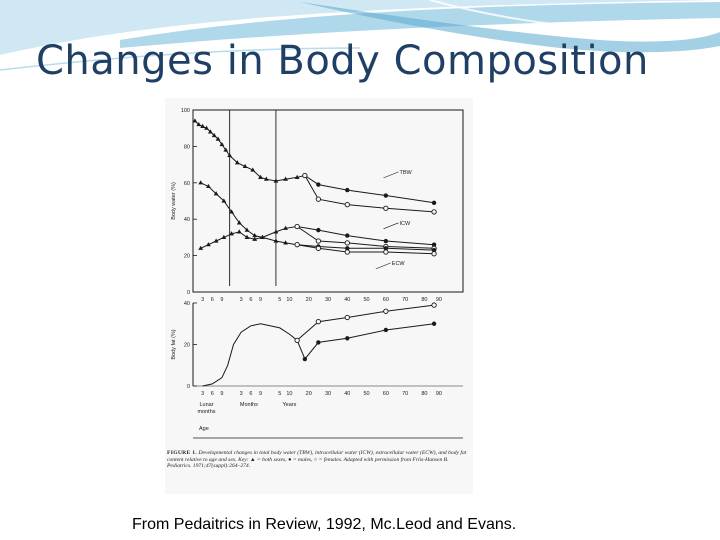 Image resolution: width=720 pixels, height=540 pixels. I want to click on y-axis-label: Body water (%), so click(174, 201).